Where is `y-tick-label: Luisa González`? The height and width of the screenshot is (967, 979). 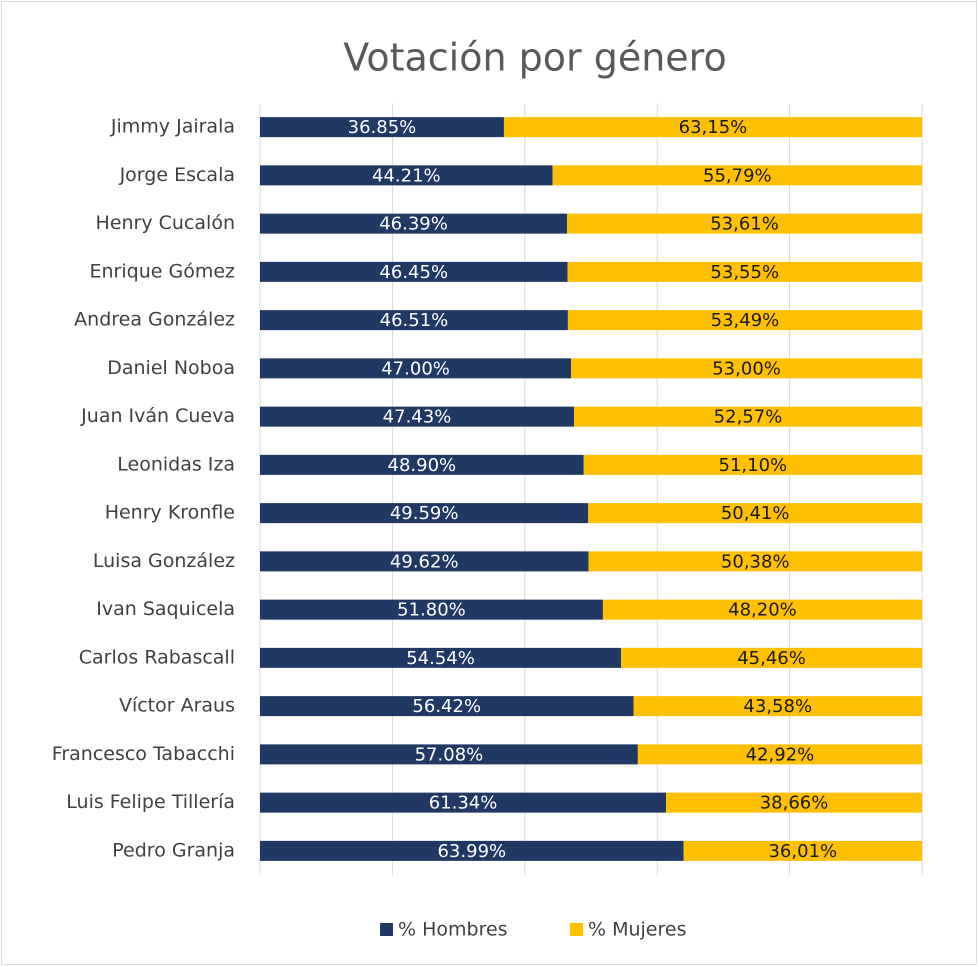
y-tick-label: Luisa González is located at coordinates (164, 561).